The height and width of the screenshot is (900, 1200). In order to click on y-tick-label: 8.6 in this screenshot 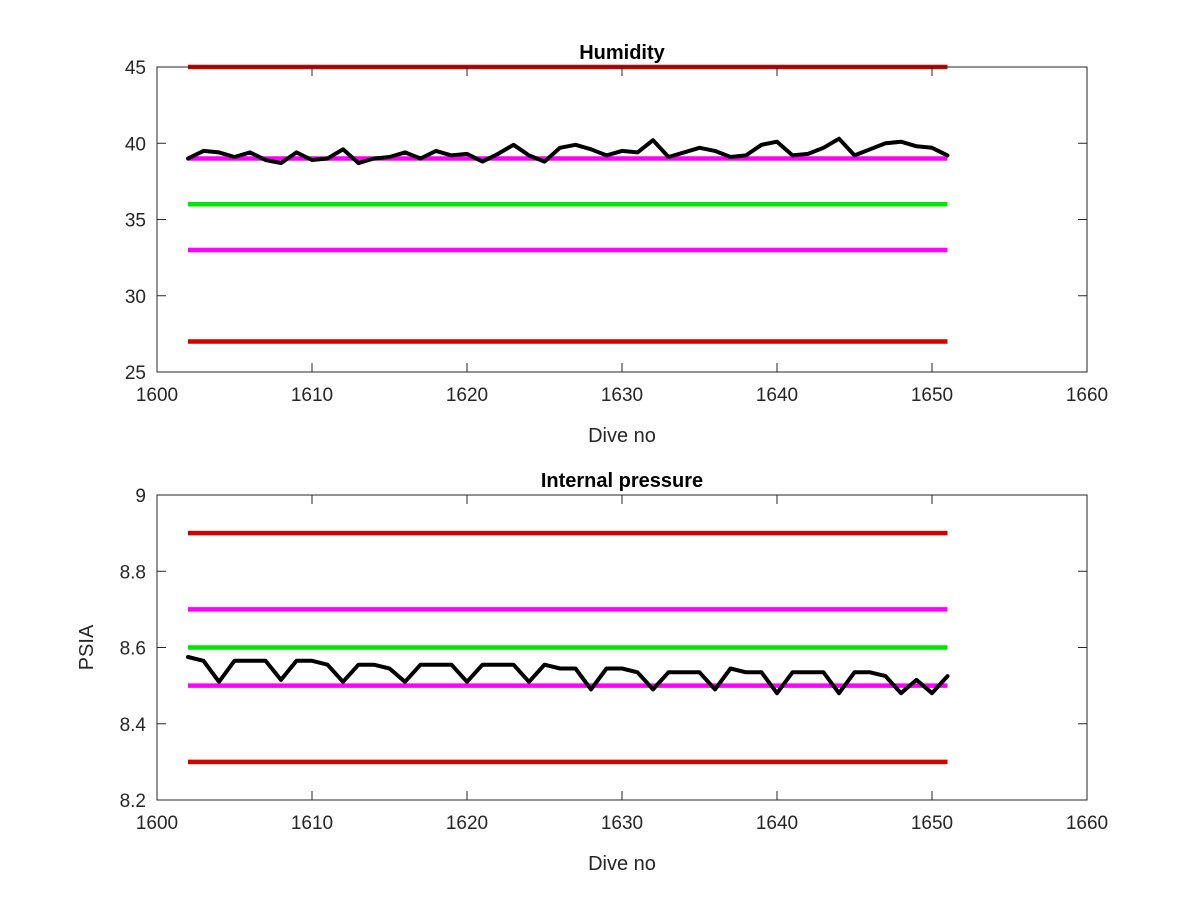, I will do `click(133, 649)`.